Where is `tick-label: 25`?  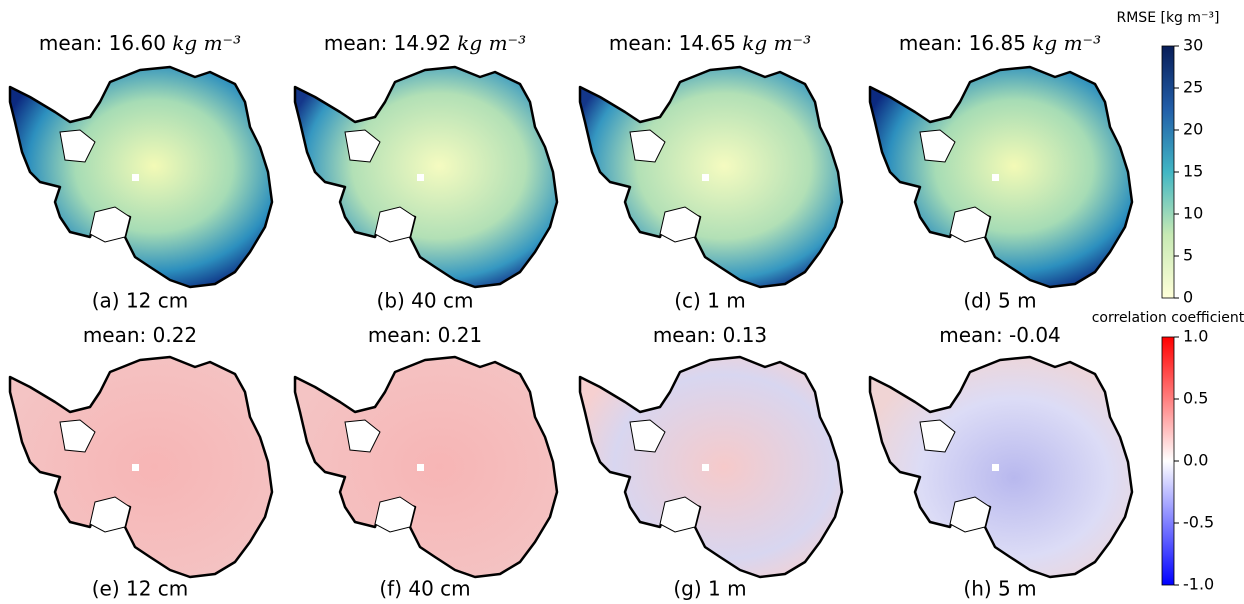
tick-label: 25 is located at coordinates (1193, 87).